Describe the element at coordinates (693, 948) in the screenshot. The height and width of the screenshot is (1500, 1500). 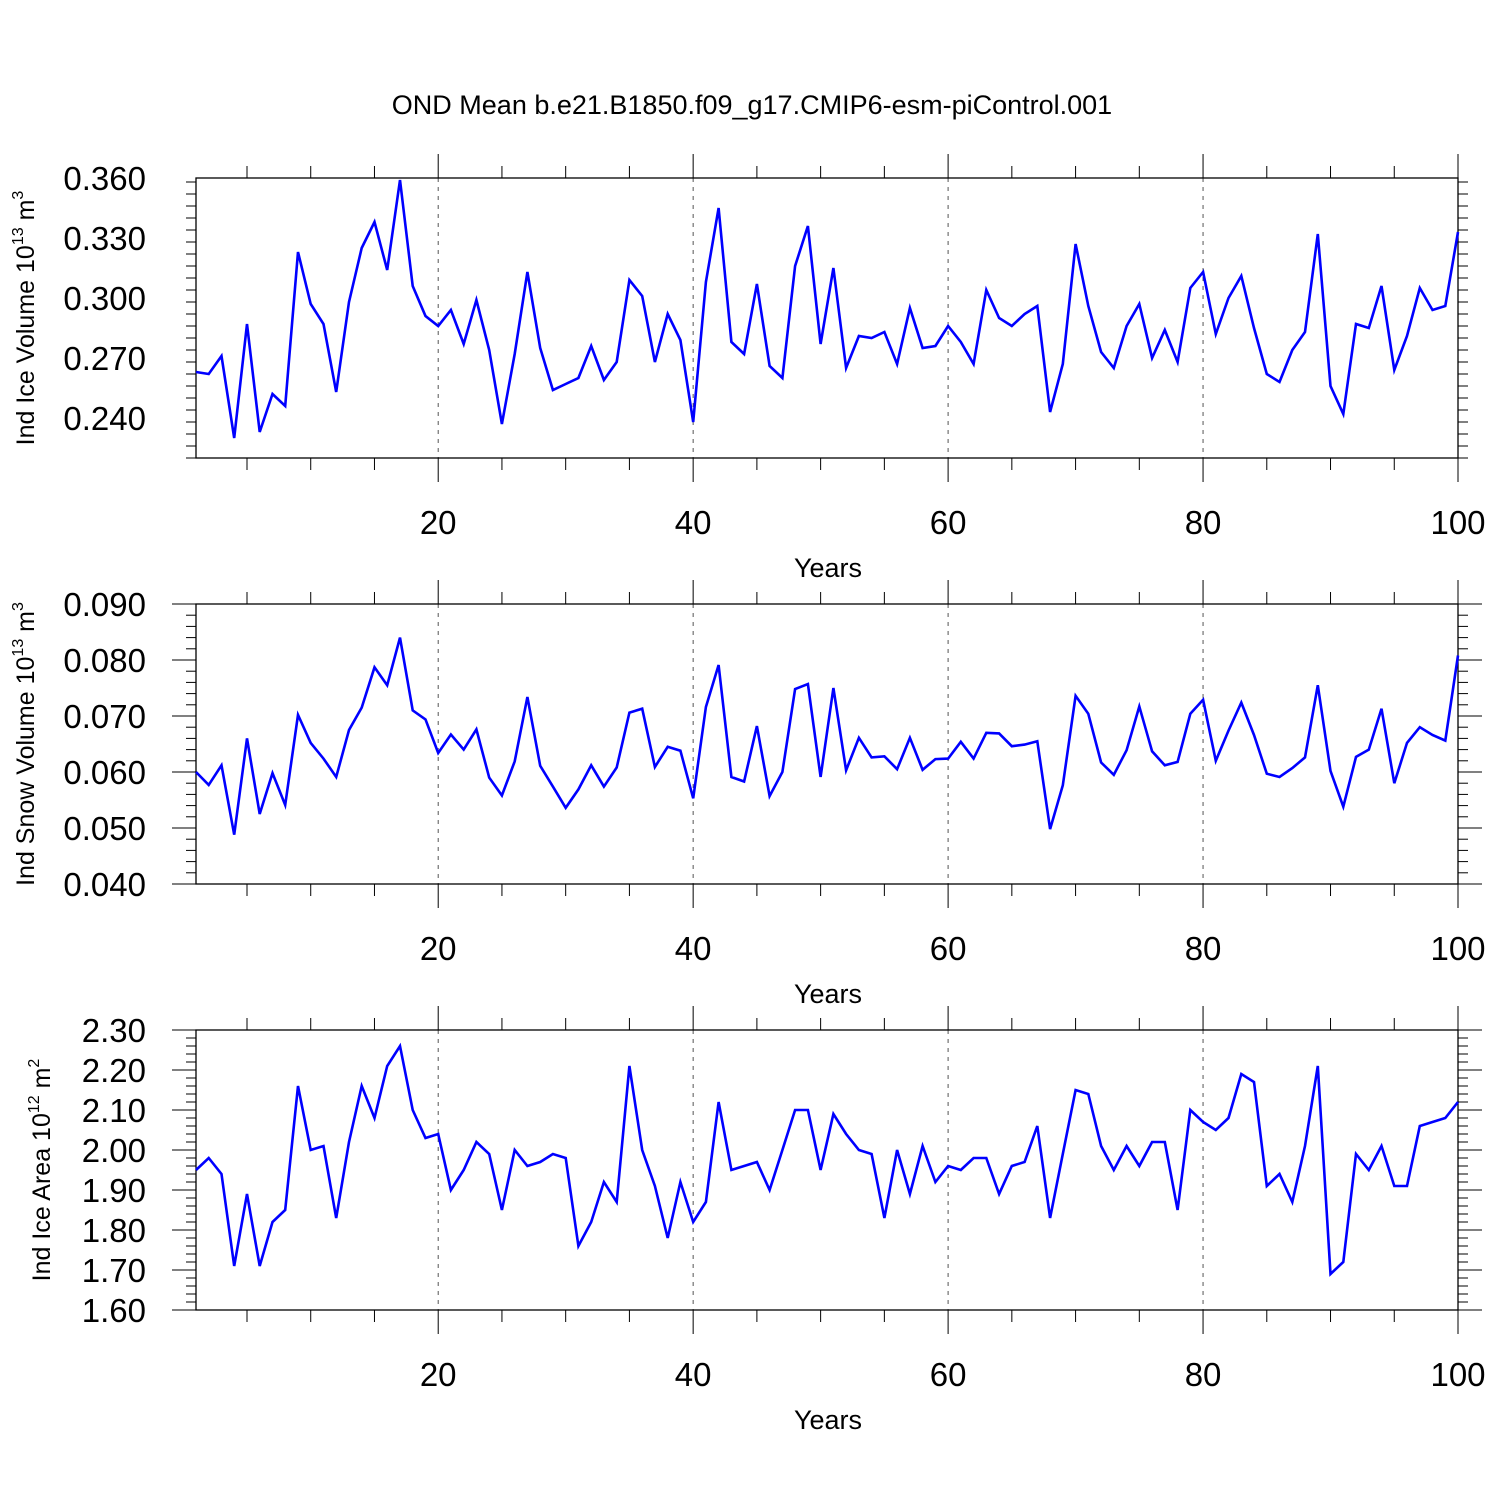
I see `snow-volume-xtick-label: 40` at that location.